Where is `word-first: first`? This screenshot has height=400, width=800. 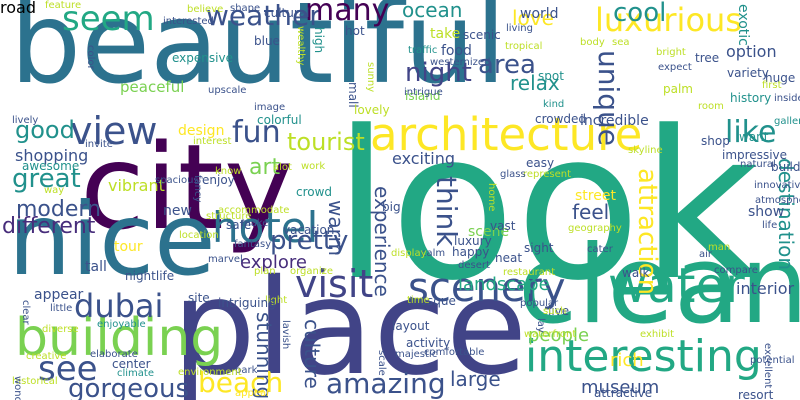 word-first: first is located at coordinates (772, 85).